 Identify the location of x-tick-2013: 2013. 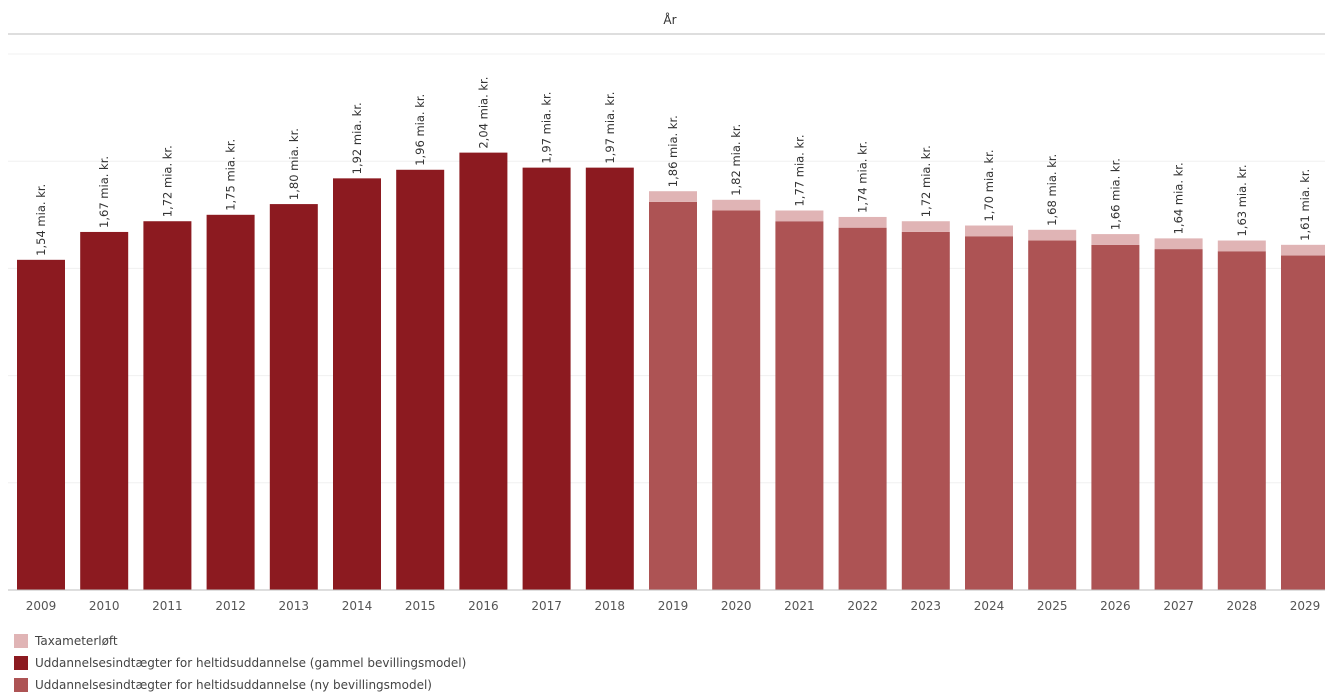
(294, 606).